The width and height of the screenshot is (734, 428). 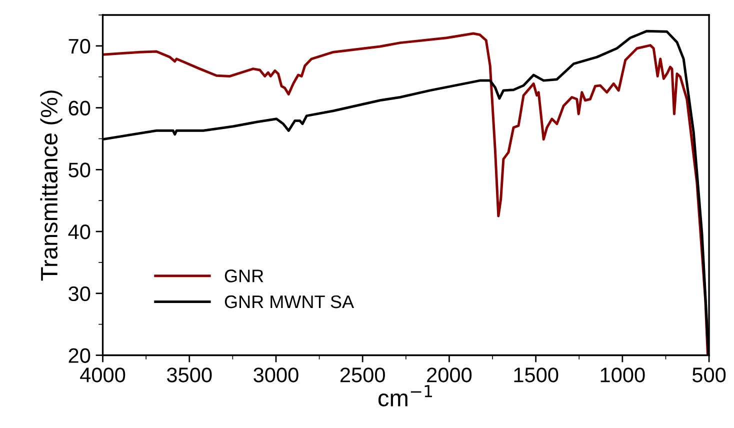 What do you see at coordinates (709, 375) in the screenshot?
I see `x-tick-label: 500` at bounding box center [709, 375].